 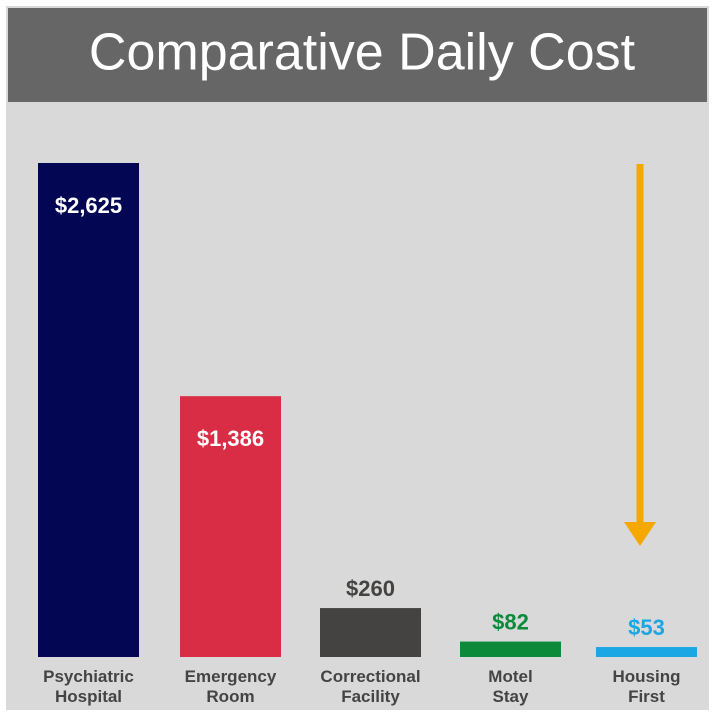 What do you see at coordinates (510, 621) in the screenshot?
I see `value-label: $82` at bounding box center [510, 621].